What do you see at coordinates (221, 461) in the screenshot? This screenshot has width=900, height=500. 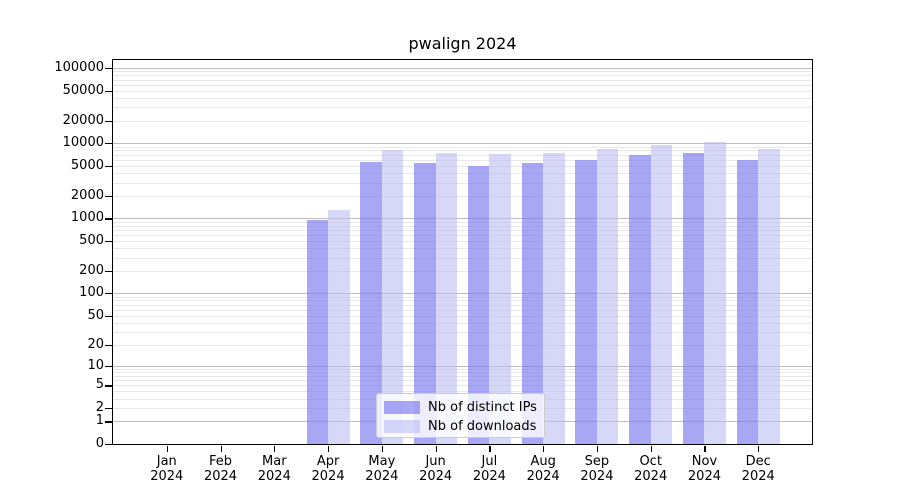 I see `x-tick-month: Feb` at bounding box center [221, 461].